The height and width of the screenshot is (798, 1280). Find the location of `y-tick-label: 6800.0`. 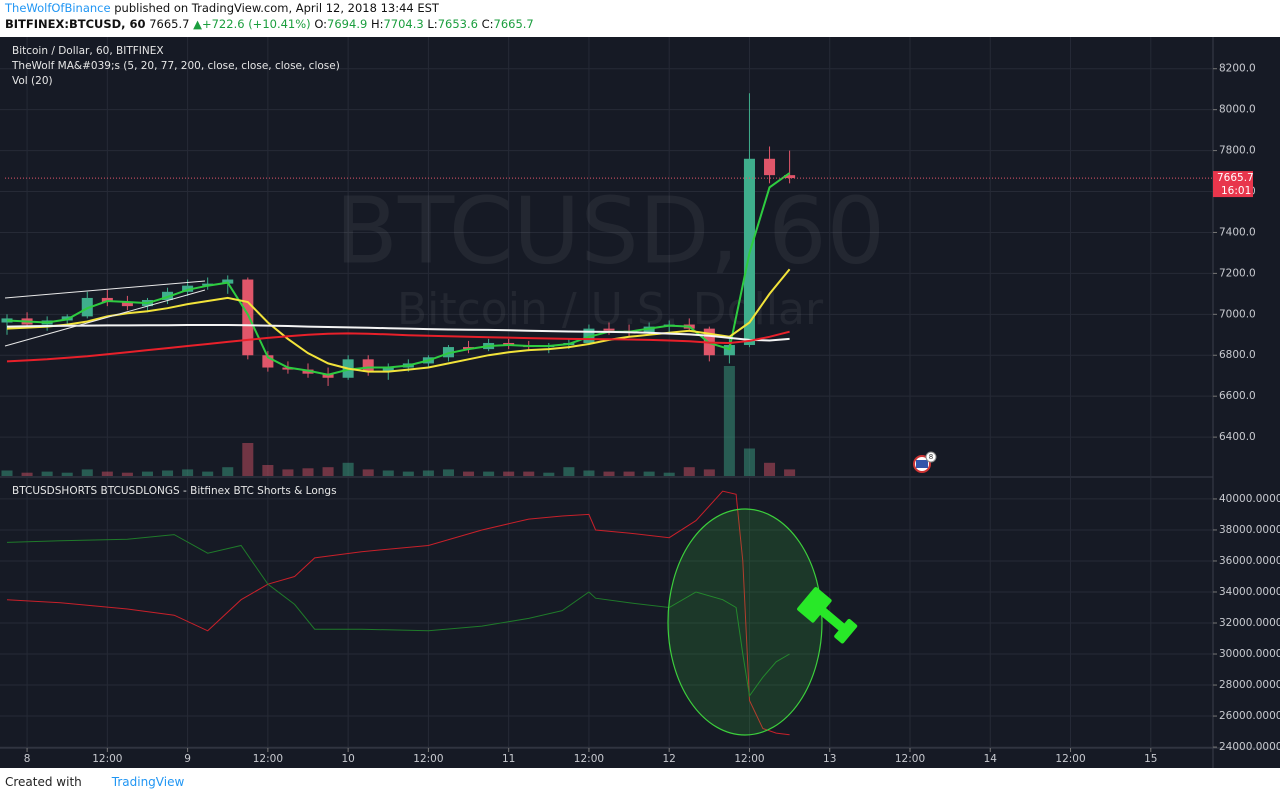

y-tick-label: 6800.0 is located at coordinates (1237, 355).